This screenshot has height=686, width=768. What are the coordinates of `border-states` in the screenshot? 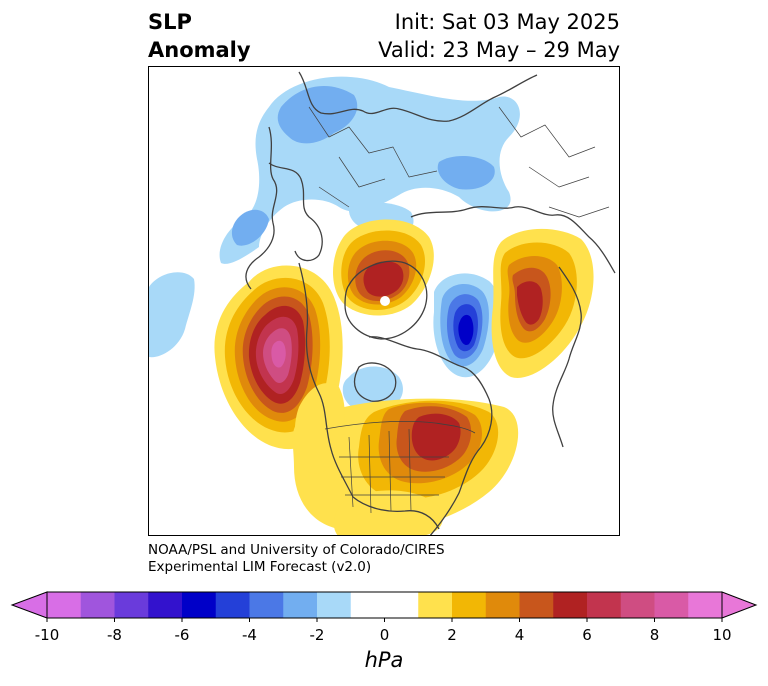 It's located at (394, 471).